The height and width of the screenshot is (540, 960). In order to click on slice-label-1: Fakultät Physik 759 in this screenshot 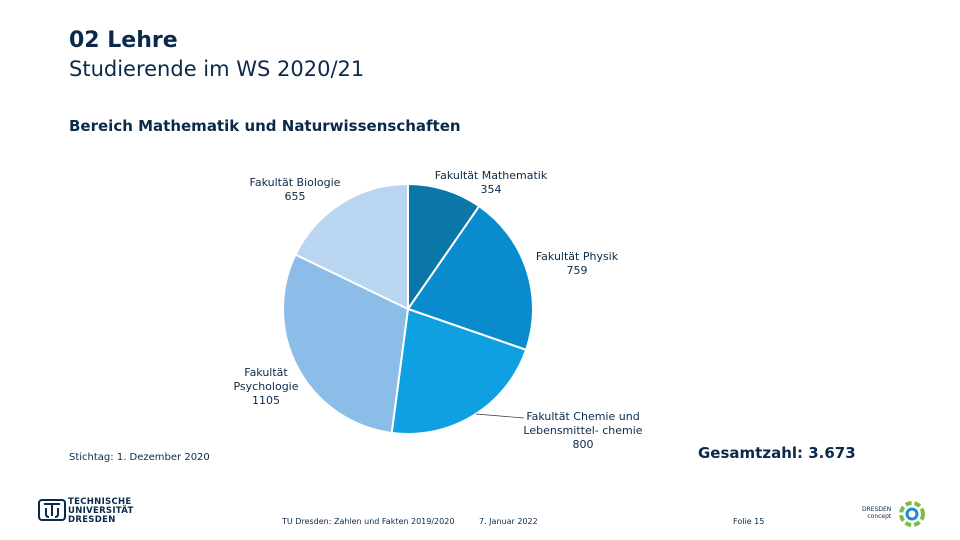, I will do `click(577, 263)`.